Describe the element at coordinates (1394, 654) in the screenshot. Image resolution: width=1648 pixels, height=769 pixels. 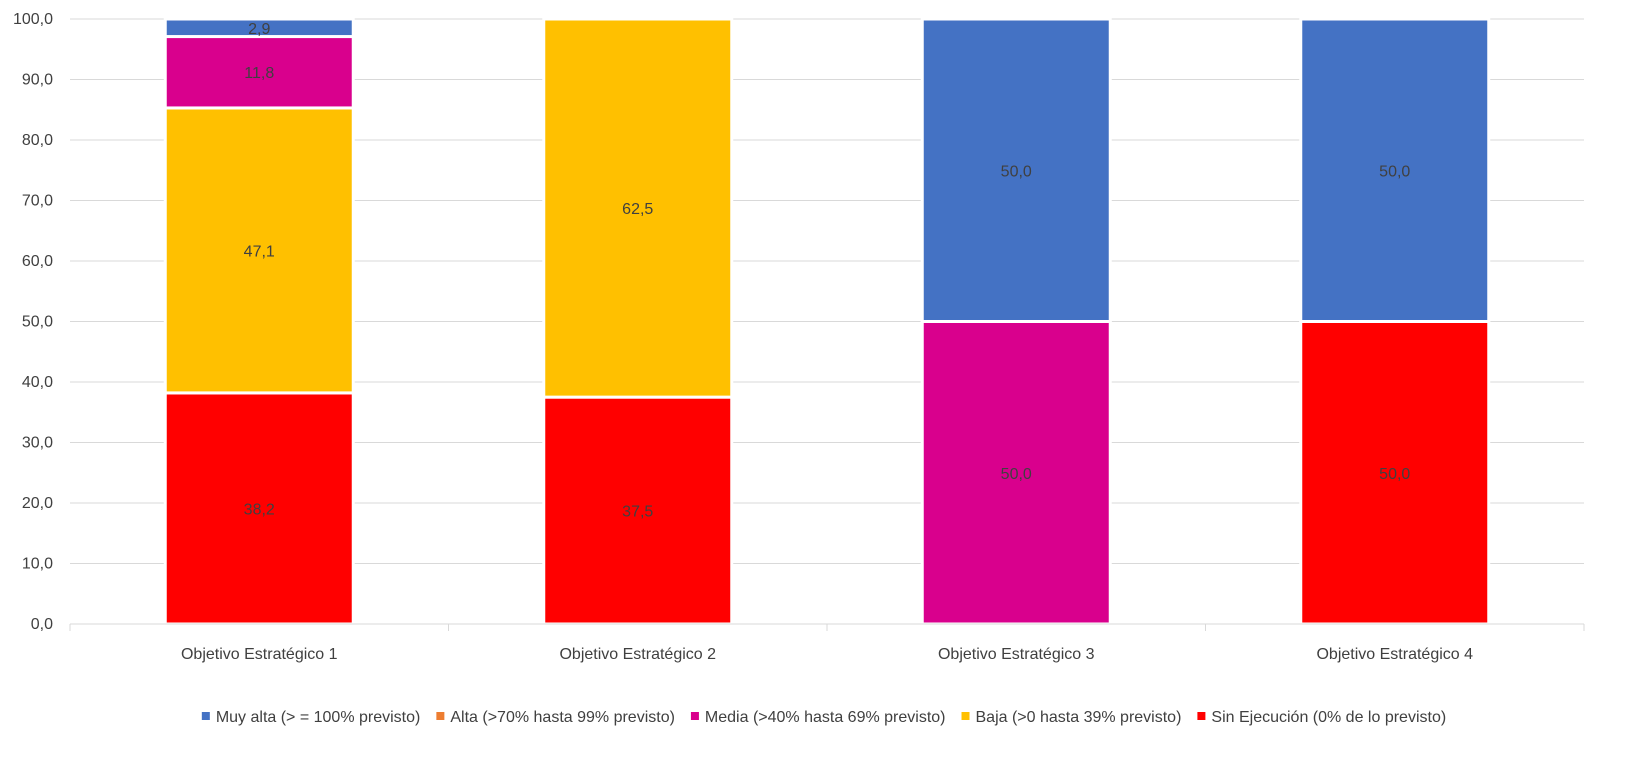
I see `x-tick-label: Objetivo Estratégico 4` at that location.